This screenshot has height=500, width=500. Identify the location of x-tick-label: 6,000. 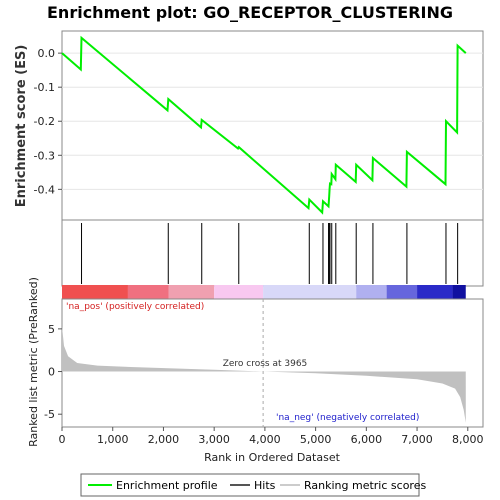
(367, 439).